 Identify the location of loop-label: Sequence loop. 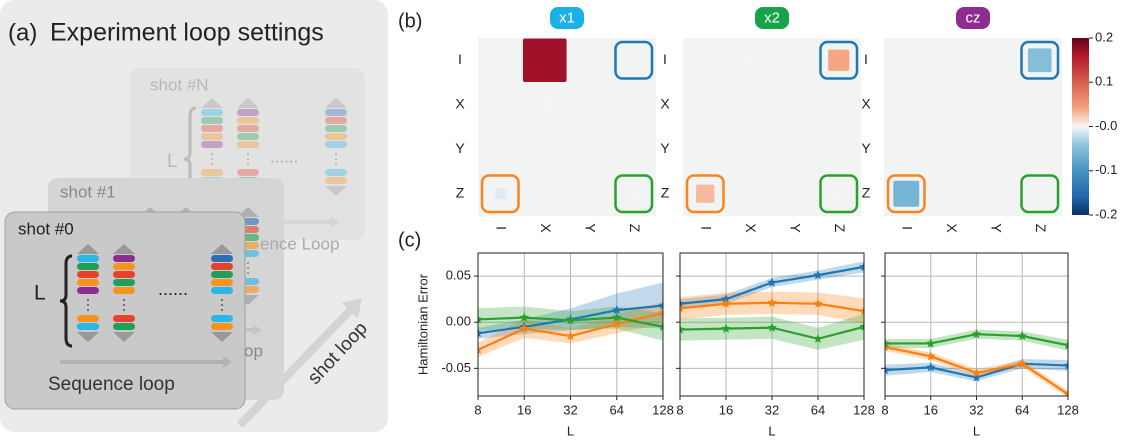
(111, 384).